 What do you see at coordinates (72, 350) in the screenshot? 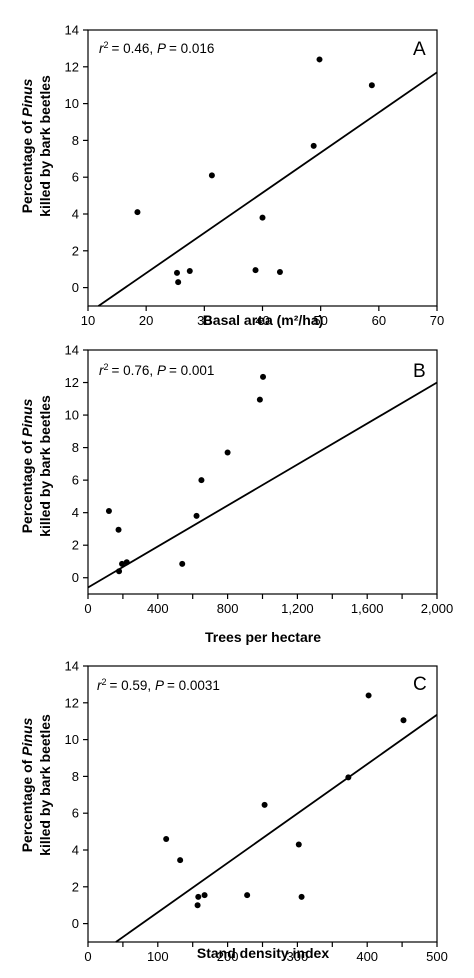
I see `panel-b-ytick-label: 14` at bounding box center [72, 350].